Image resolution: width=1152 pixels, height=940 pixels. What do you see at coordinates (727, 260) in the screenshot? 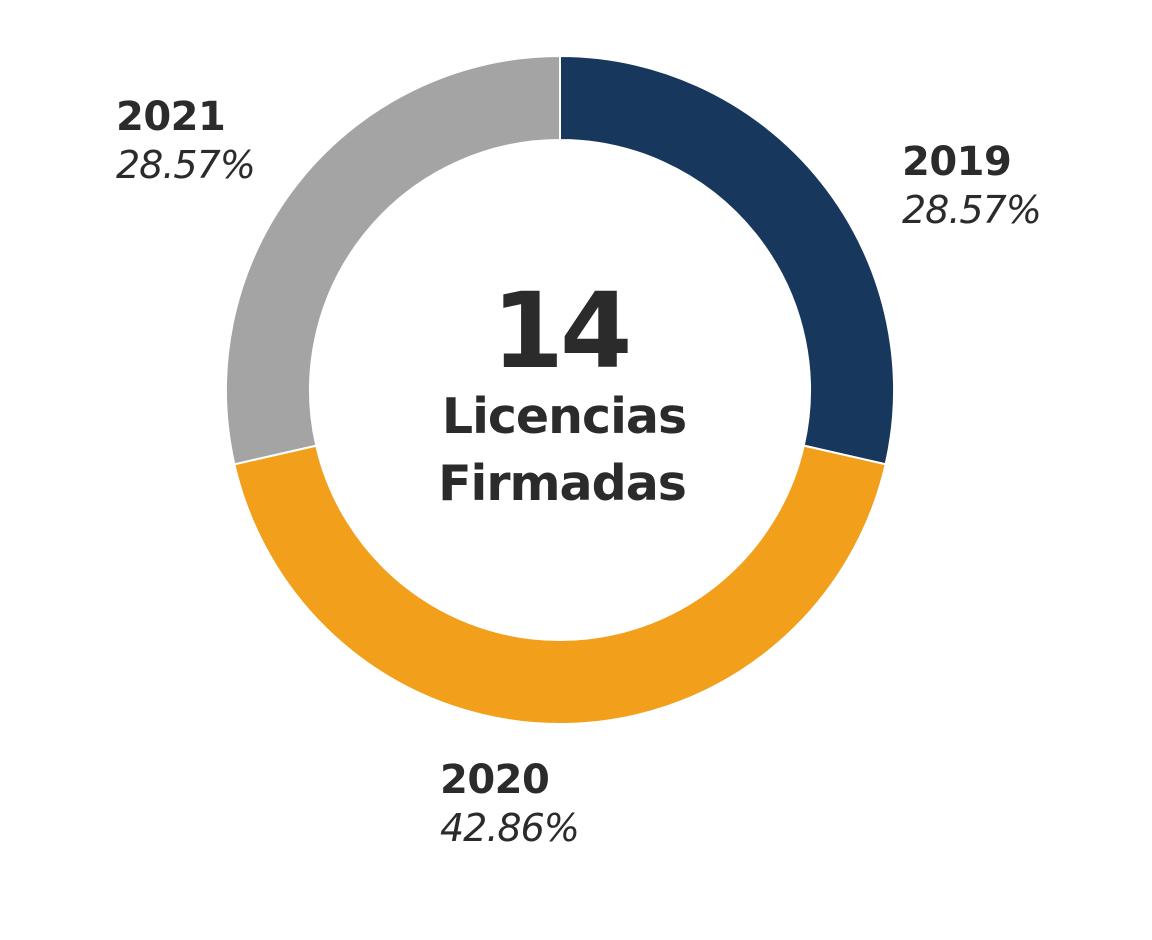
I see `donut-slice-2019` at bounding box center [727, 260].